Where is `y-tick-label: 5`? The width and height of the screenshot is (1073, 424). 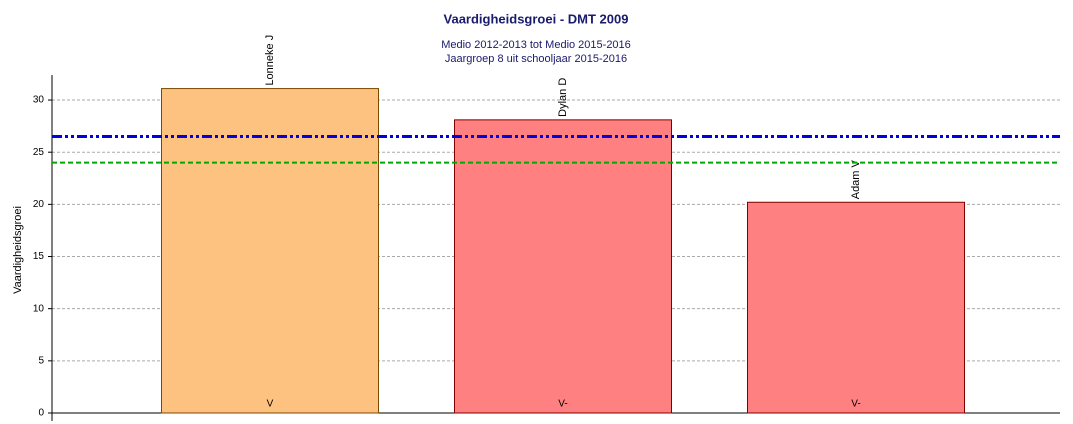
y-tick-label: 5 is located at coordinates (41, 360).